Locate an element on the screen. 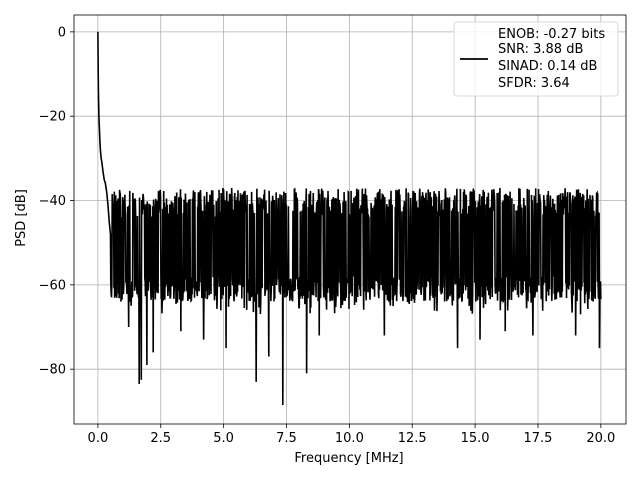 The width and height of the screenshot is (640, 480). x-axis-title: Frequency [MHz] is located at coordinates (348, 458).